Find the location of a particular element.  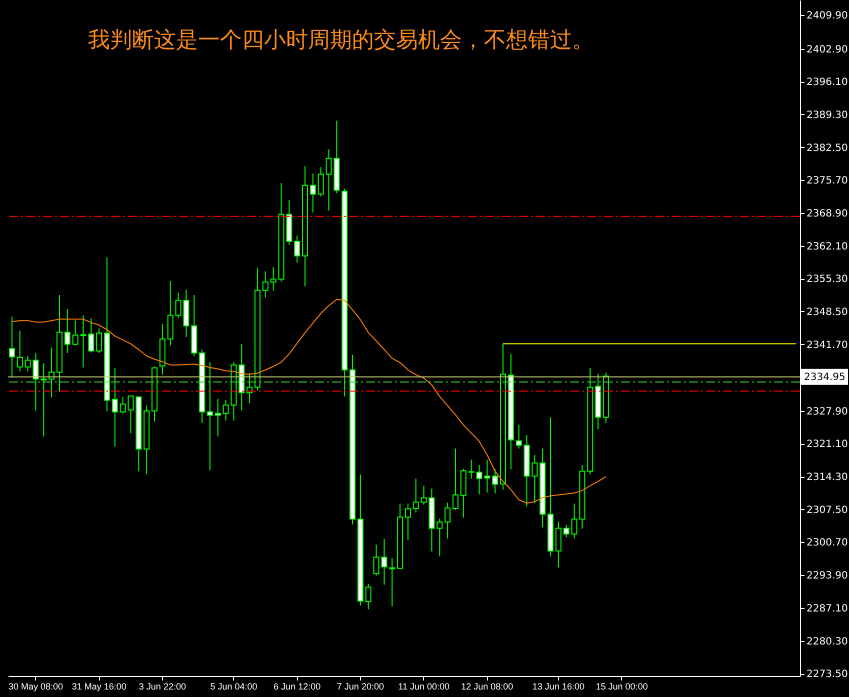

text: 我判断这是一个四小时周期的交易机会，不想错过。 is located at coordinates (341, 40).